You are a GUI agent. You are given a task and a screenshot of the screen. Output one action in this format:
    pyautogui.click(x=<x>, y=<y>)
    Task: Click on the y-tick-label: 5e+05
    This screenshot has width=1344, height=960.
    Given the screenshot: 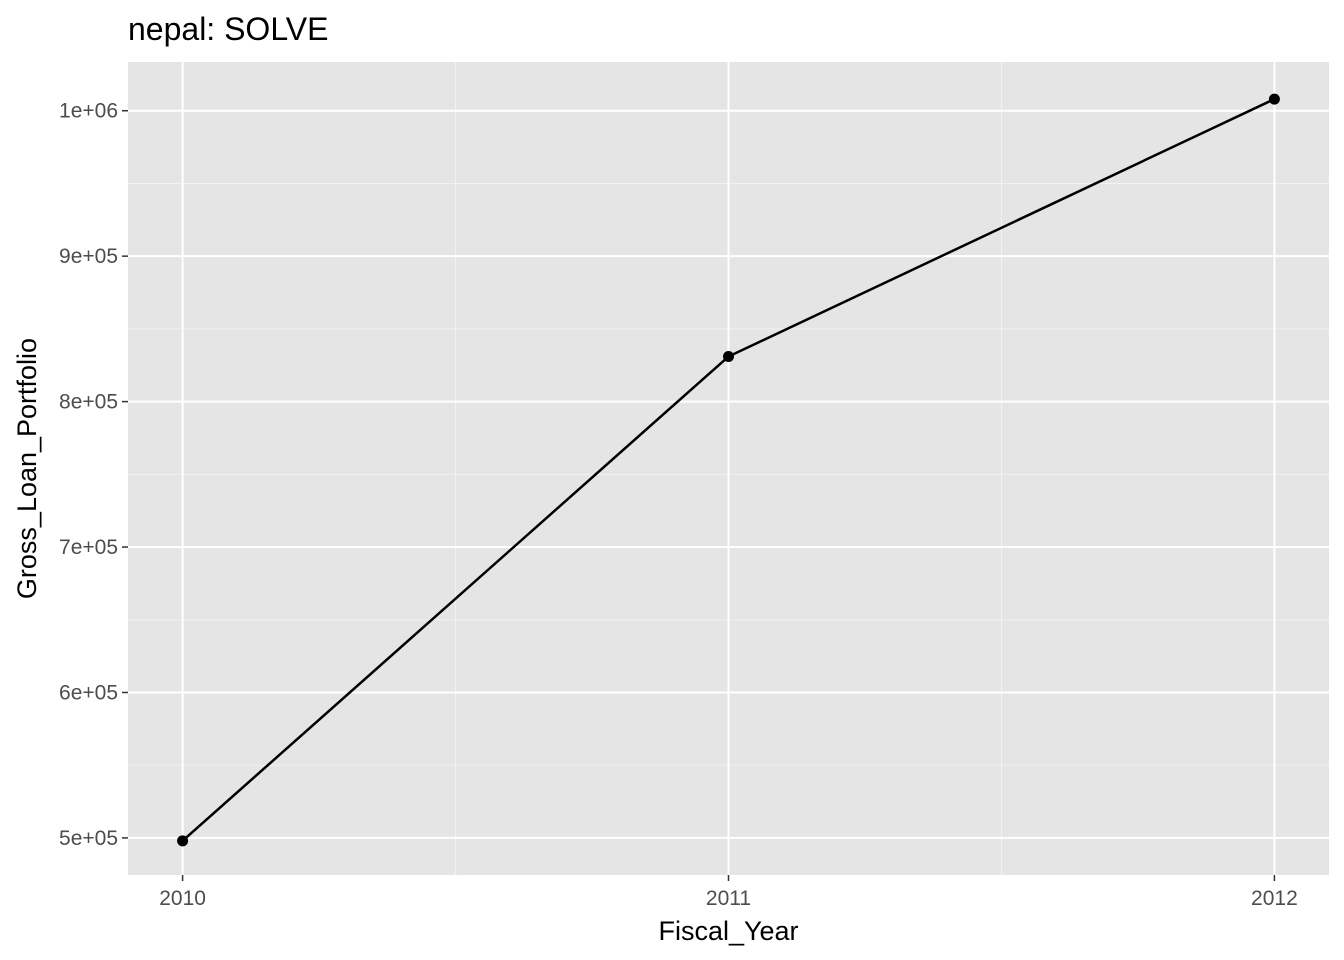 What is the action you would take?
    pyautogui.click(x=88, y=838)
    